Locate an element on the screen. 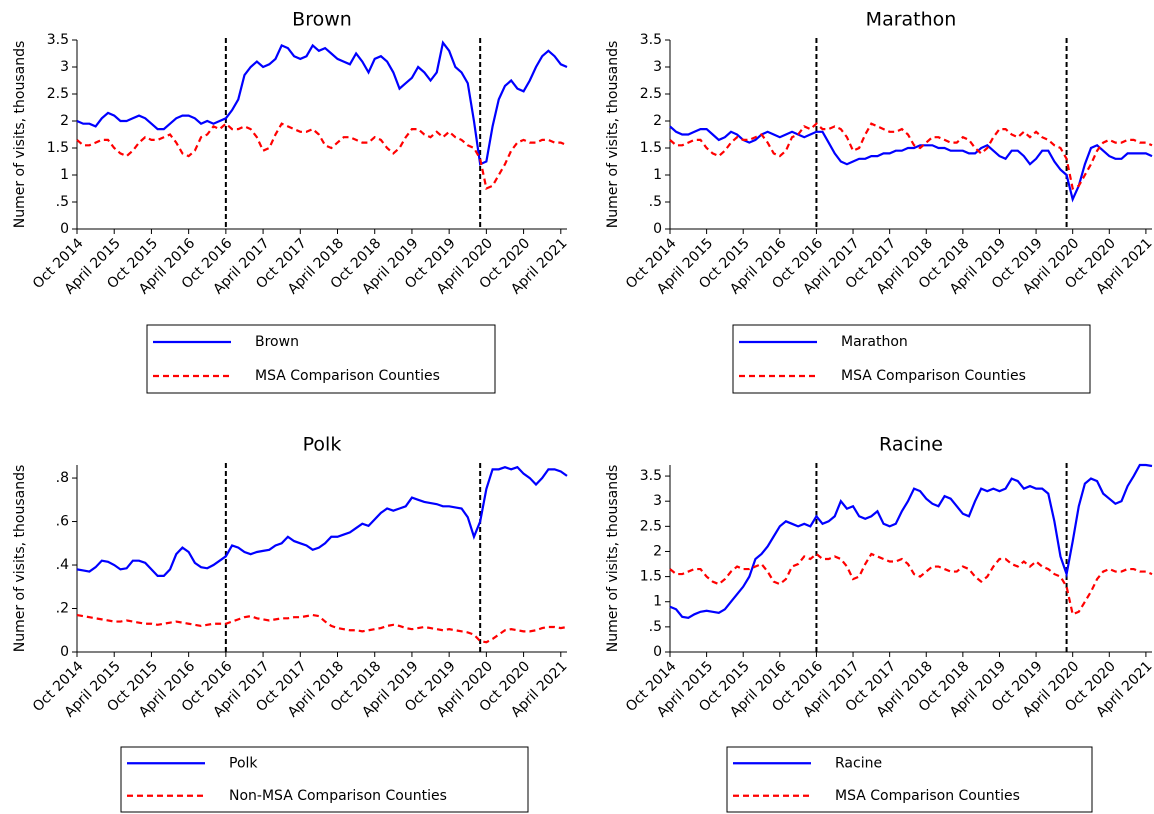 Image resolution: width=1154 pixels, height=814 pixels. legend-label: Polk is located at coordinates (243, 763).